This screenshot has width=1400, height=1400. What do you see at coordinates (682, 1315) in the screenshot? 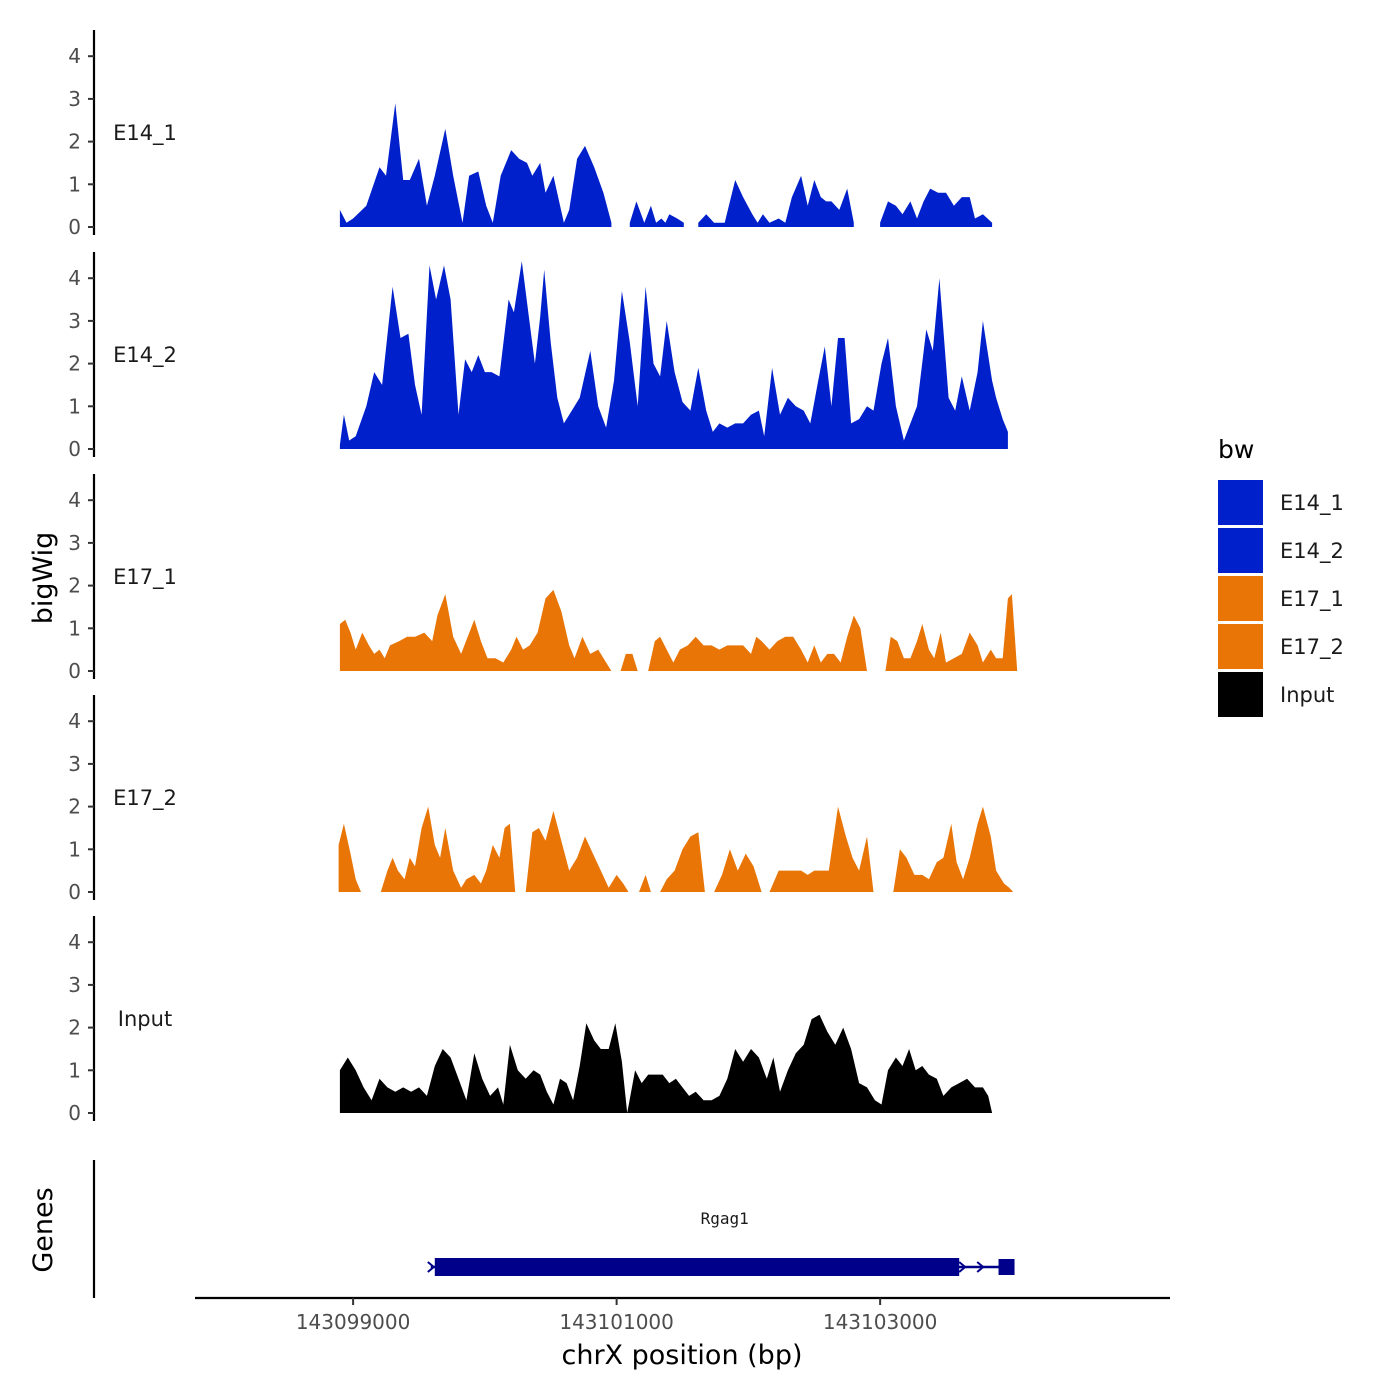
I see `x-axis: 143099000 143101000 143103000` at bounding box center [682, 1315].